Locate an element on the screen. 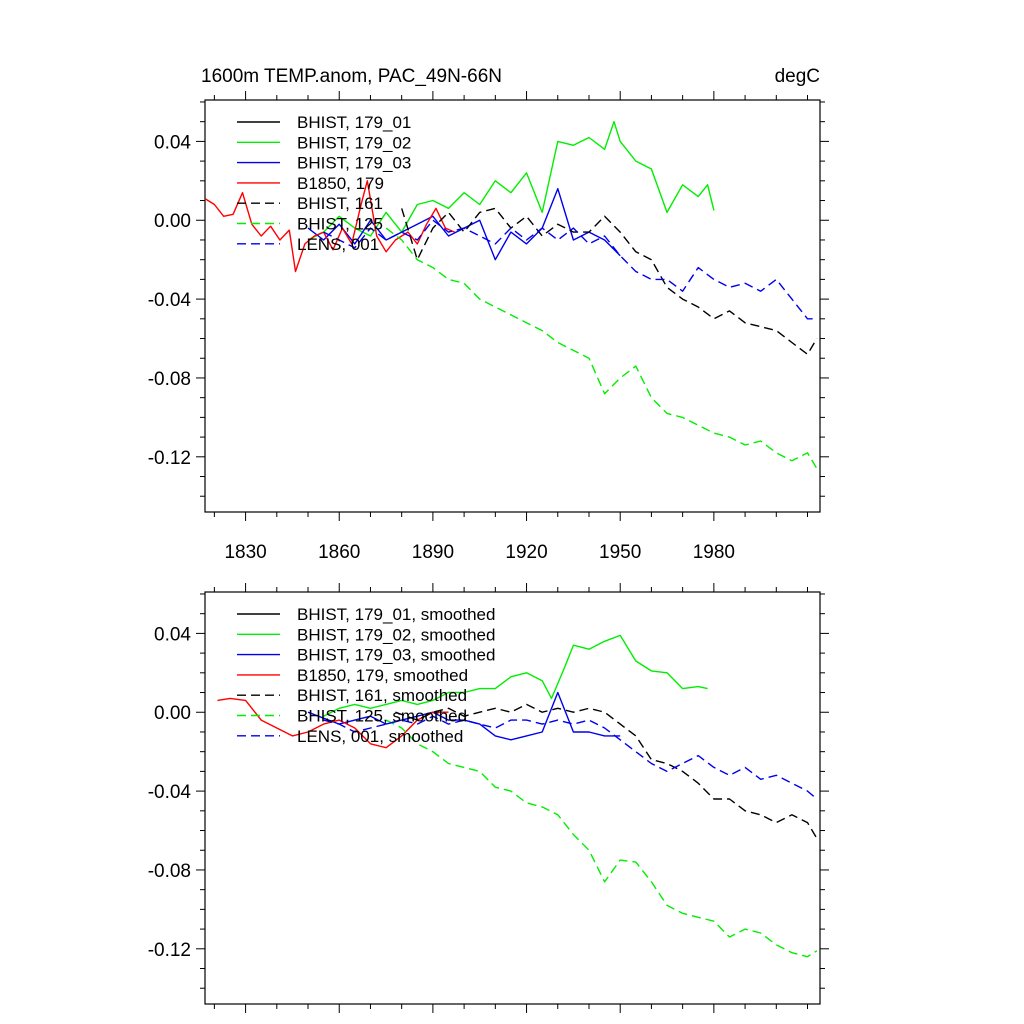  legend-label: B1850, 179, smoothed is located at coordinates (382, 675).